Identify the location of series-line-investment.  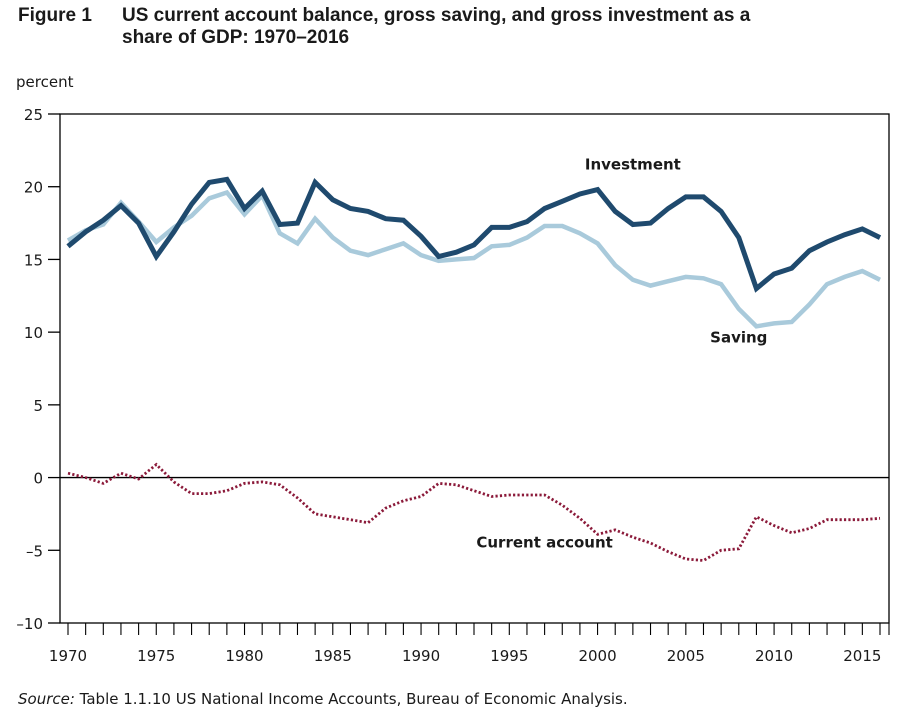
(474, 234).